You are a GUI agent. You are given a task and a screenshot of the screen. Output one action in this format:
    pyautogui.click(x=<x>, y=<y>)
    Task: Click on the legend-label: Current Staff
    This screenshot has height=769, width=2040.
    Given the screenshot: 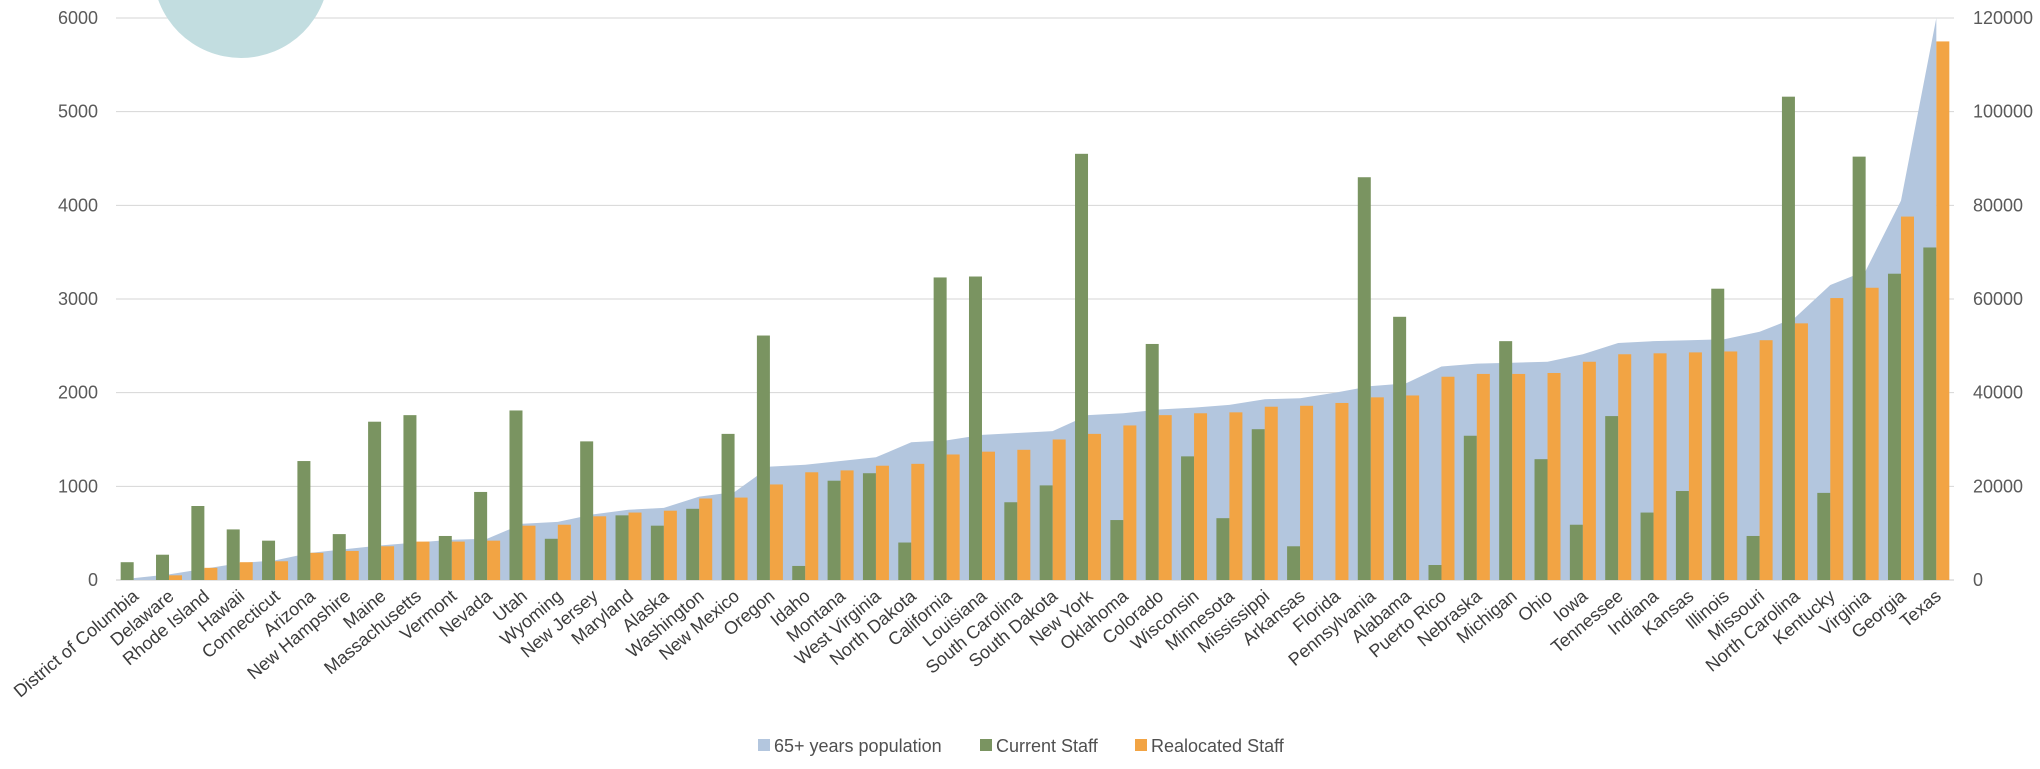 What is the action you would take?
    pyautogui.click(x=1047, y=746)
    